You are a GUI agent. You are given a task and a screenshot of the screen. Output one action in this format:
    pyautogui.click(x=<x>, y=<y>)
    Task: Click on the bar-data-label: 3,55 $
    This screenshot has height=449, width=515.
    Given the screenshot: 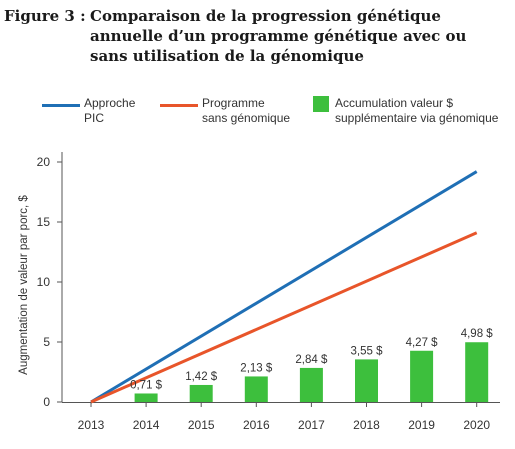 What is the action you would take?
    pyautogui.click(x=367, y=351)
    